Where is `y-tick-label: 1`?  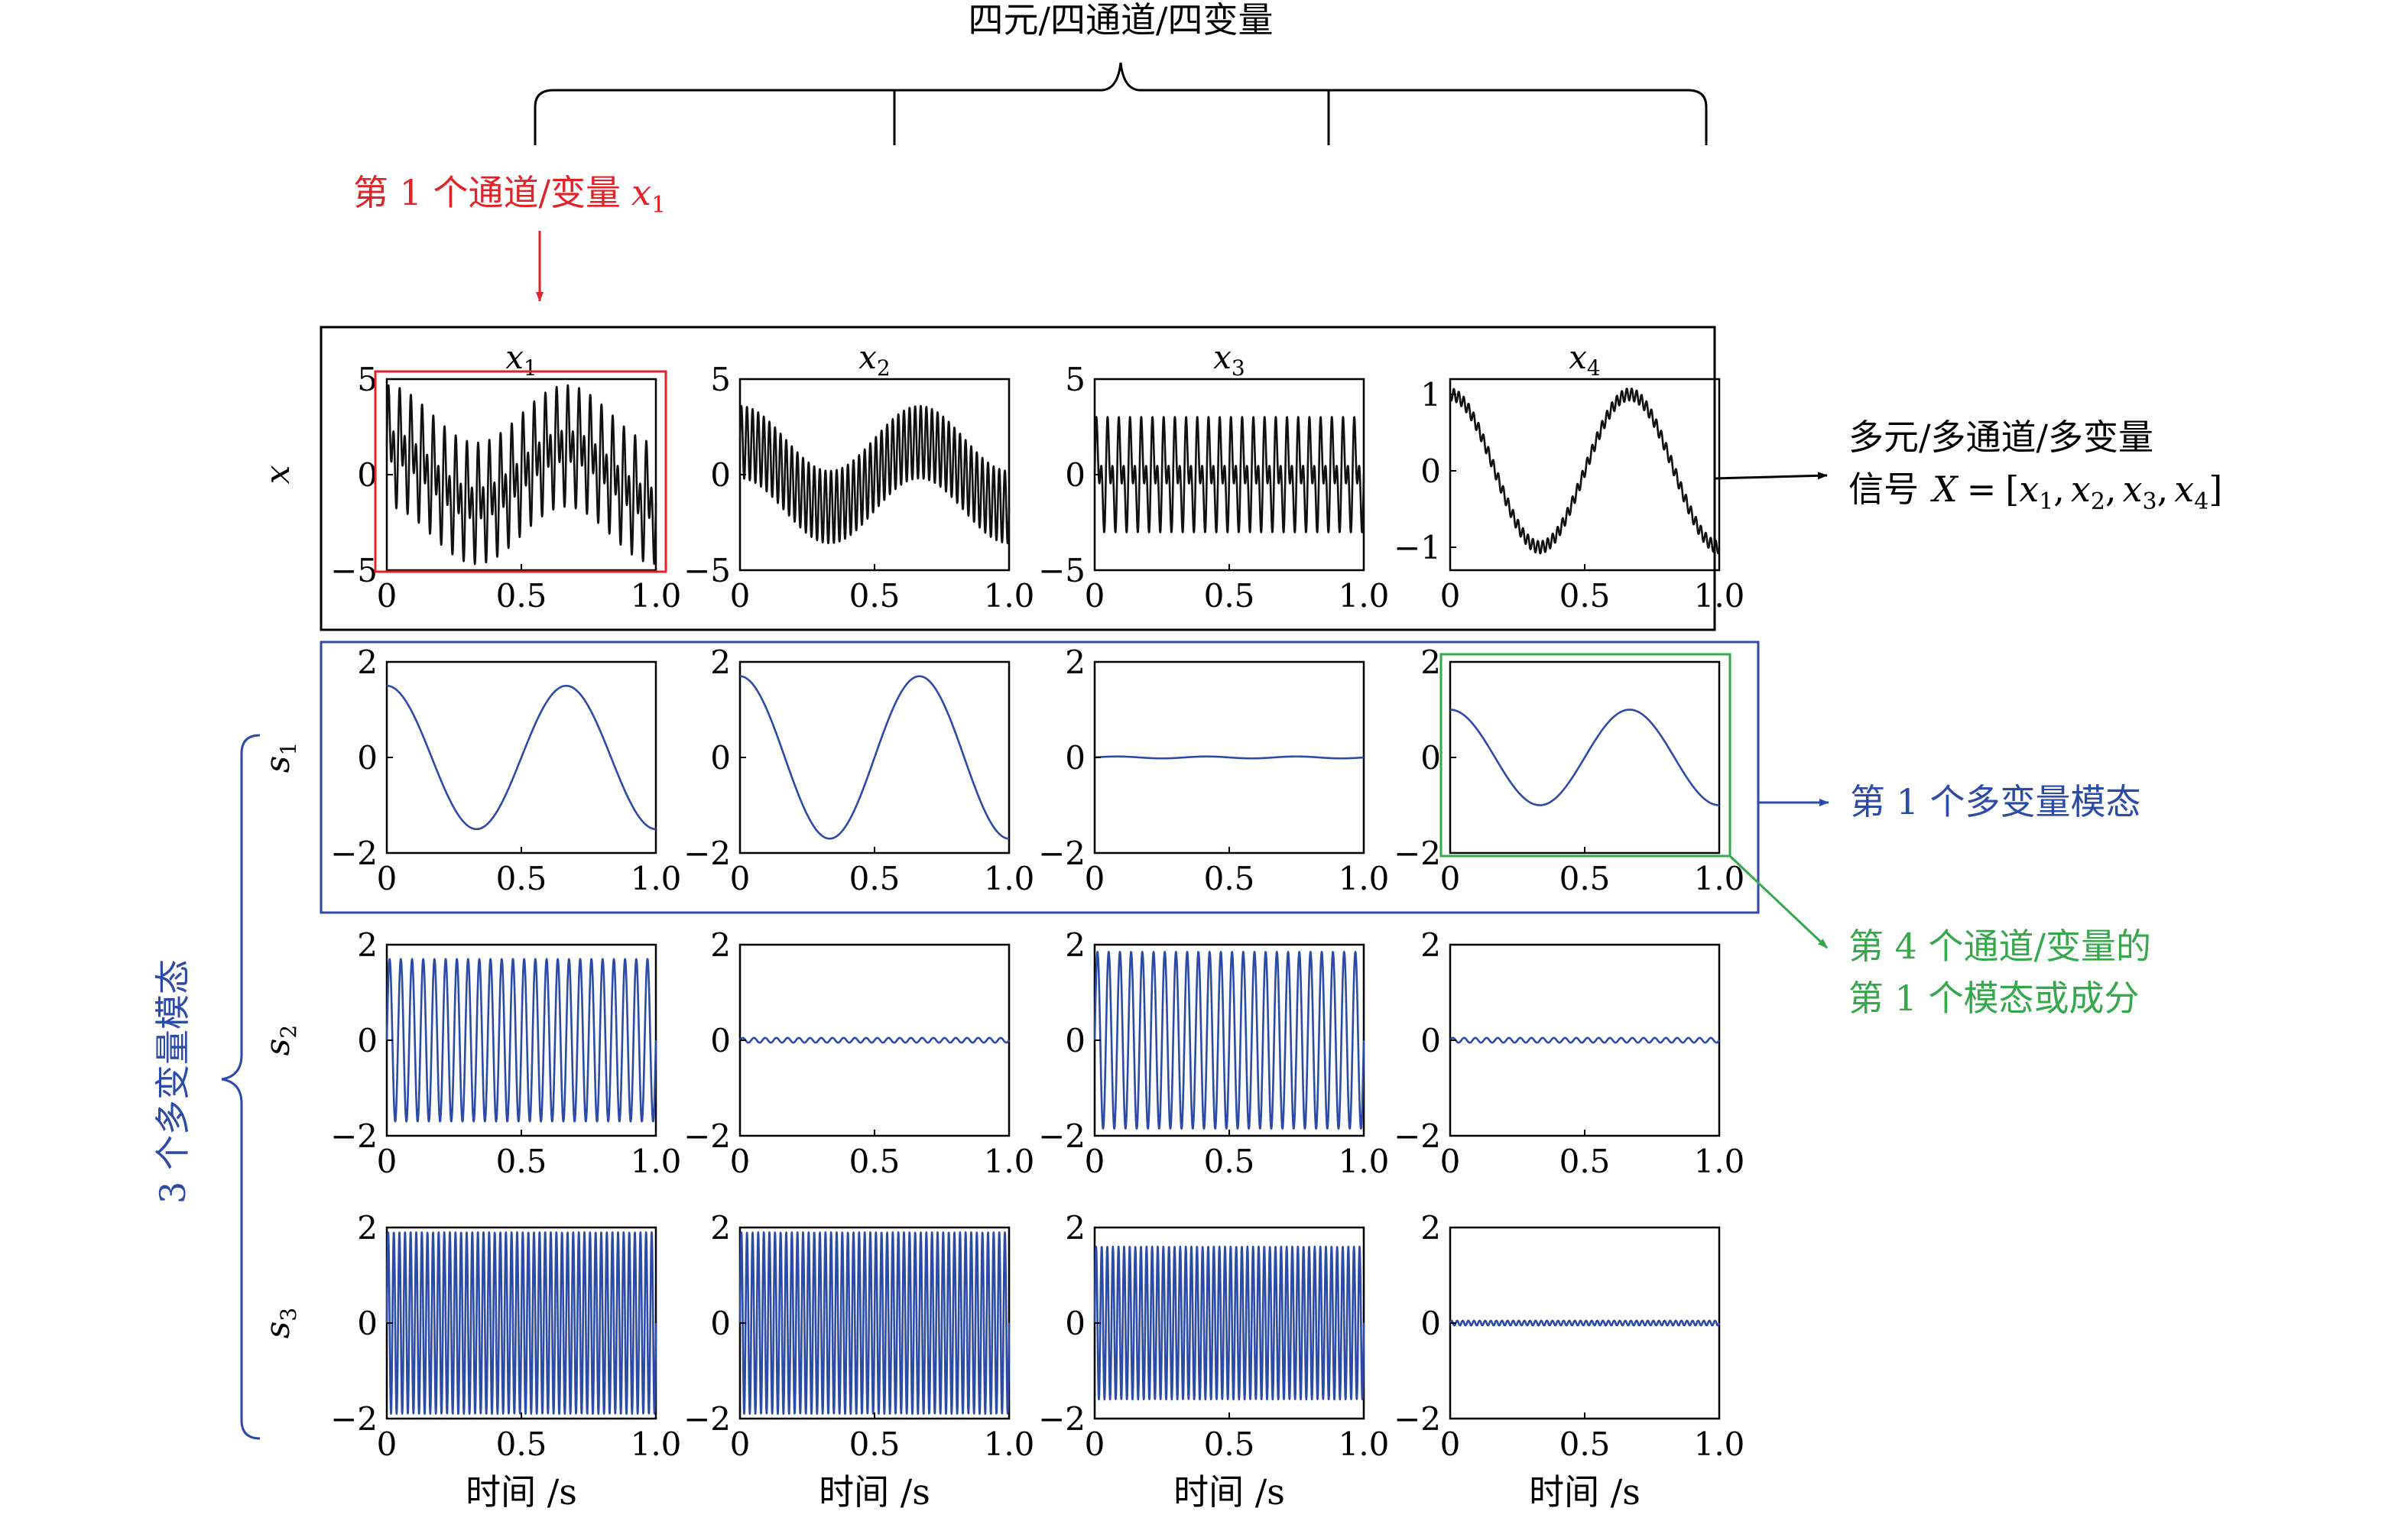
y-tick-label: 1 is located at coordinates (1431, 394).